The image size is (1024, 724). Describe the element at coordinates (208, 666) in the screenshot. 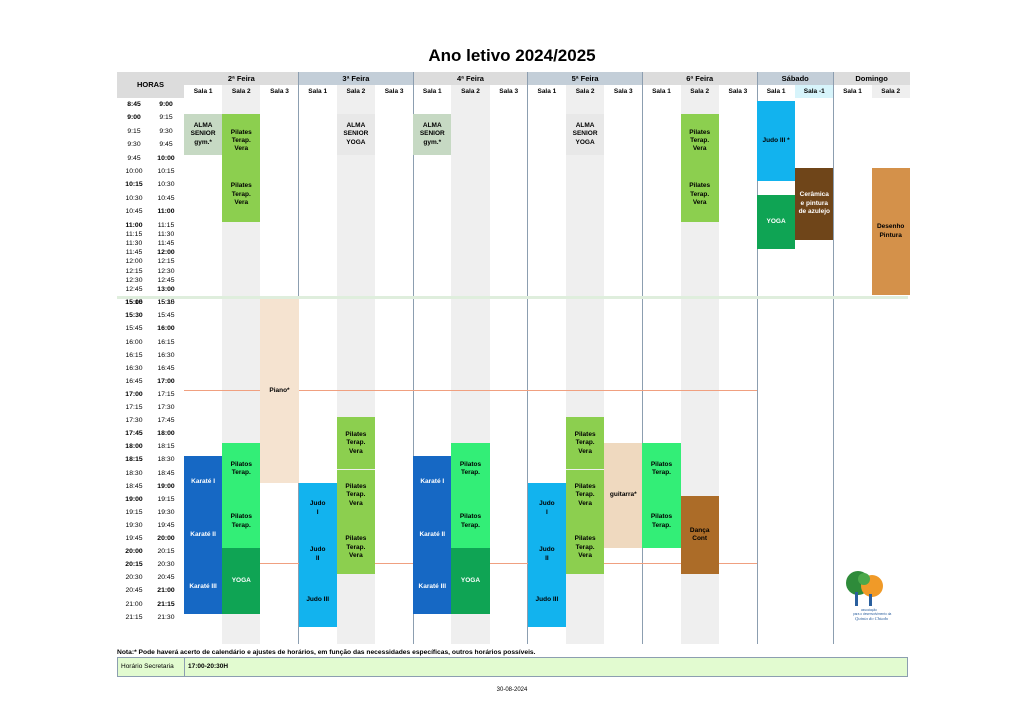

I see `secretaria-value: 17:00-20:30H` at that location.